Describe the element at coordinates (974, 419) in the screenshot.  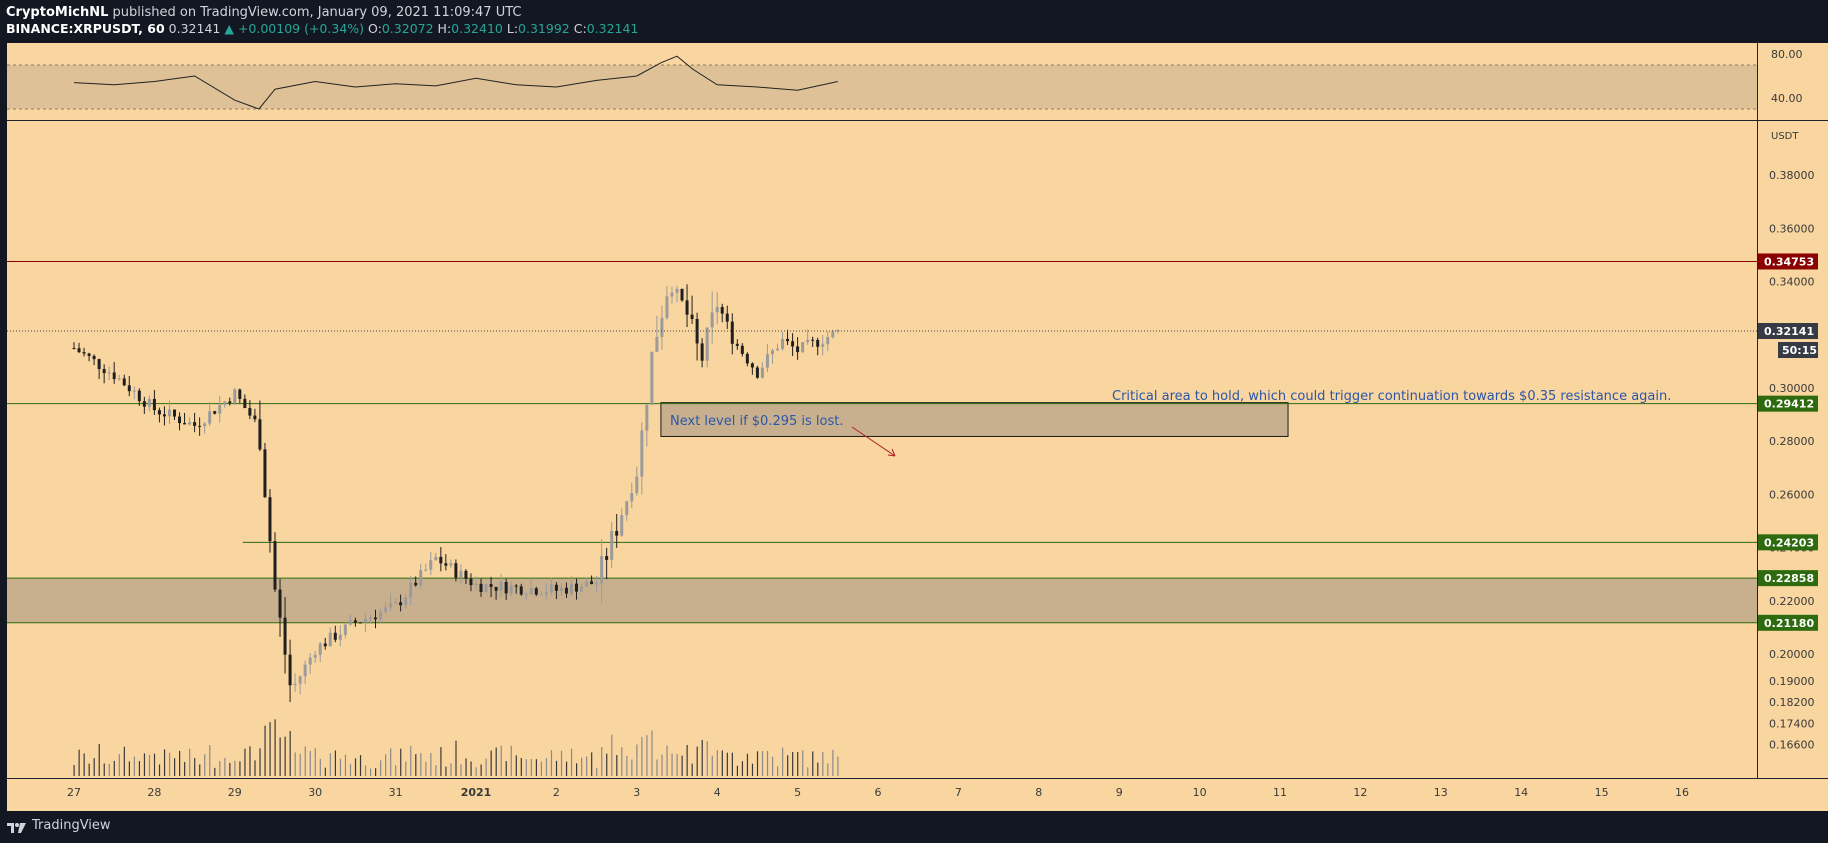
I see `support-zone-critical` at that location.